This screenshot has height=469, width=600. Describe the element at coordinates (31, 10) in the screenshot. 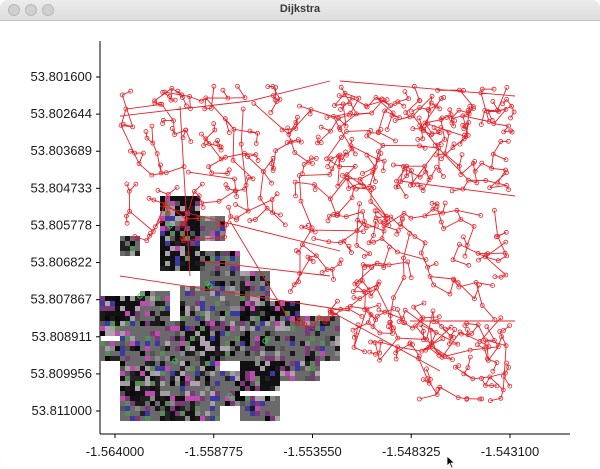

I see `minimize-window-button` at that location.